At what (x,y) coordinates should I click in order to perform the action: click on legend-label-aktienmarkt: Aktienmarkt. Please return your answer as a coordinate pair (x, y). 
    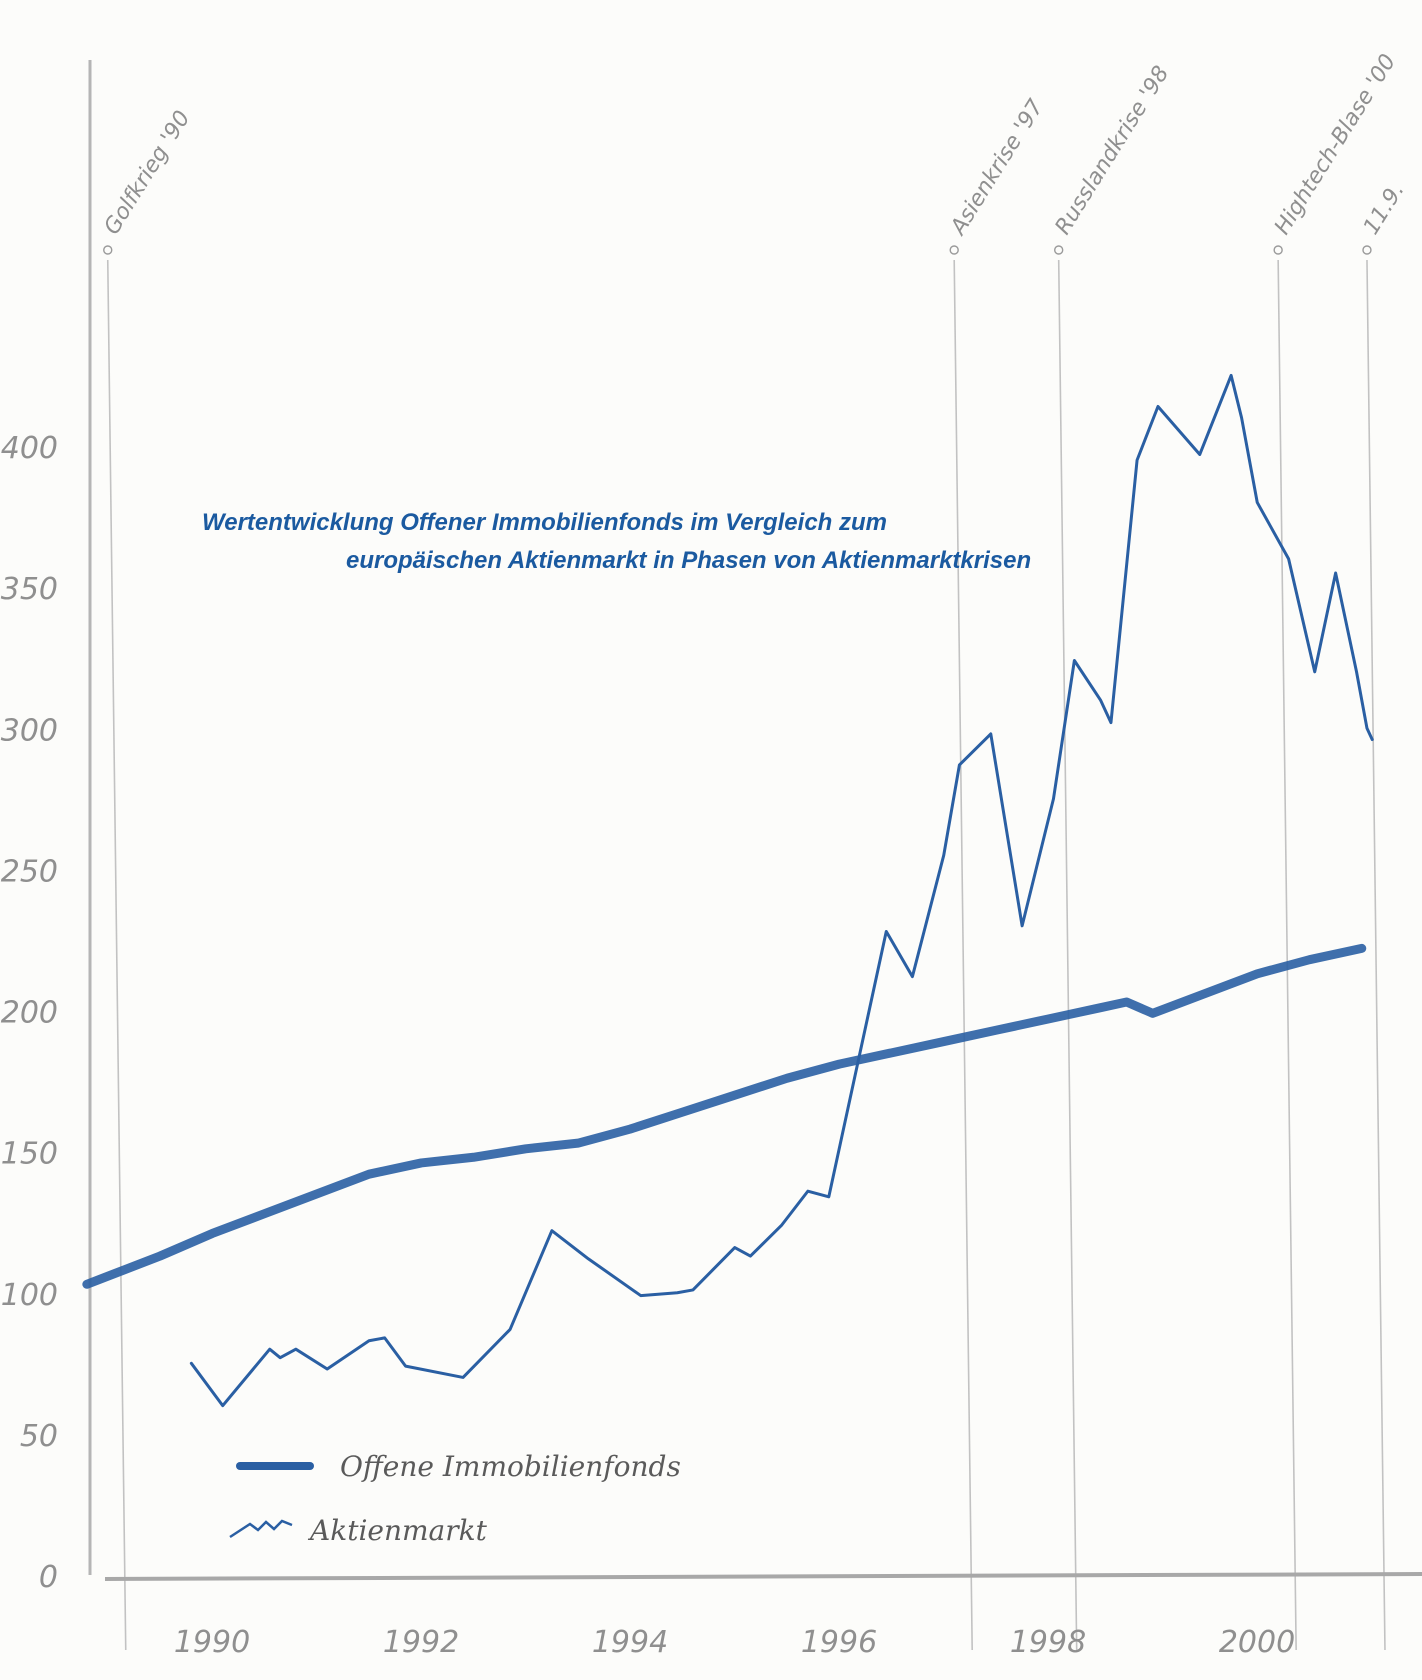
    Looking at the image, I should click on (397, 1530).